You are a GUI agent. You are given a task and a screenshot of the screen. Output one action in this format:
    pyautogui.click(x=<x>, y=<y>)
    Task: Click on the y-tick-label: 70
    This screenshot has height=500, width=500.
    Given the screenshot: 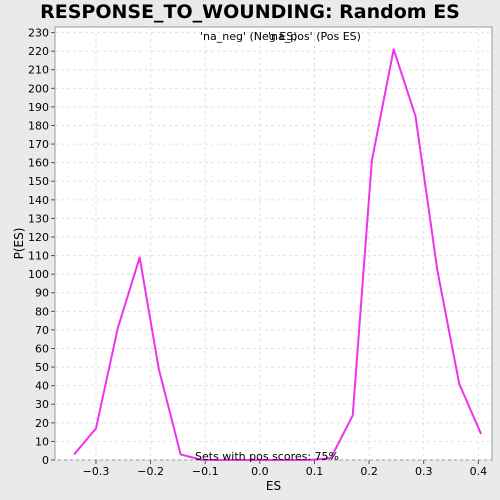 What is the action you would take?
    pyautogui.click(x=42, y=330)
    